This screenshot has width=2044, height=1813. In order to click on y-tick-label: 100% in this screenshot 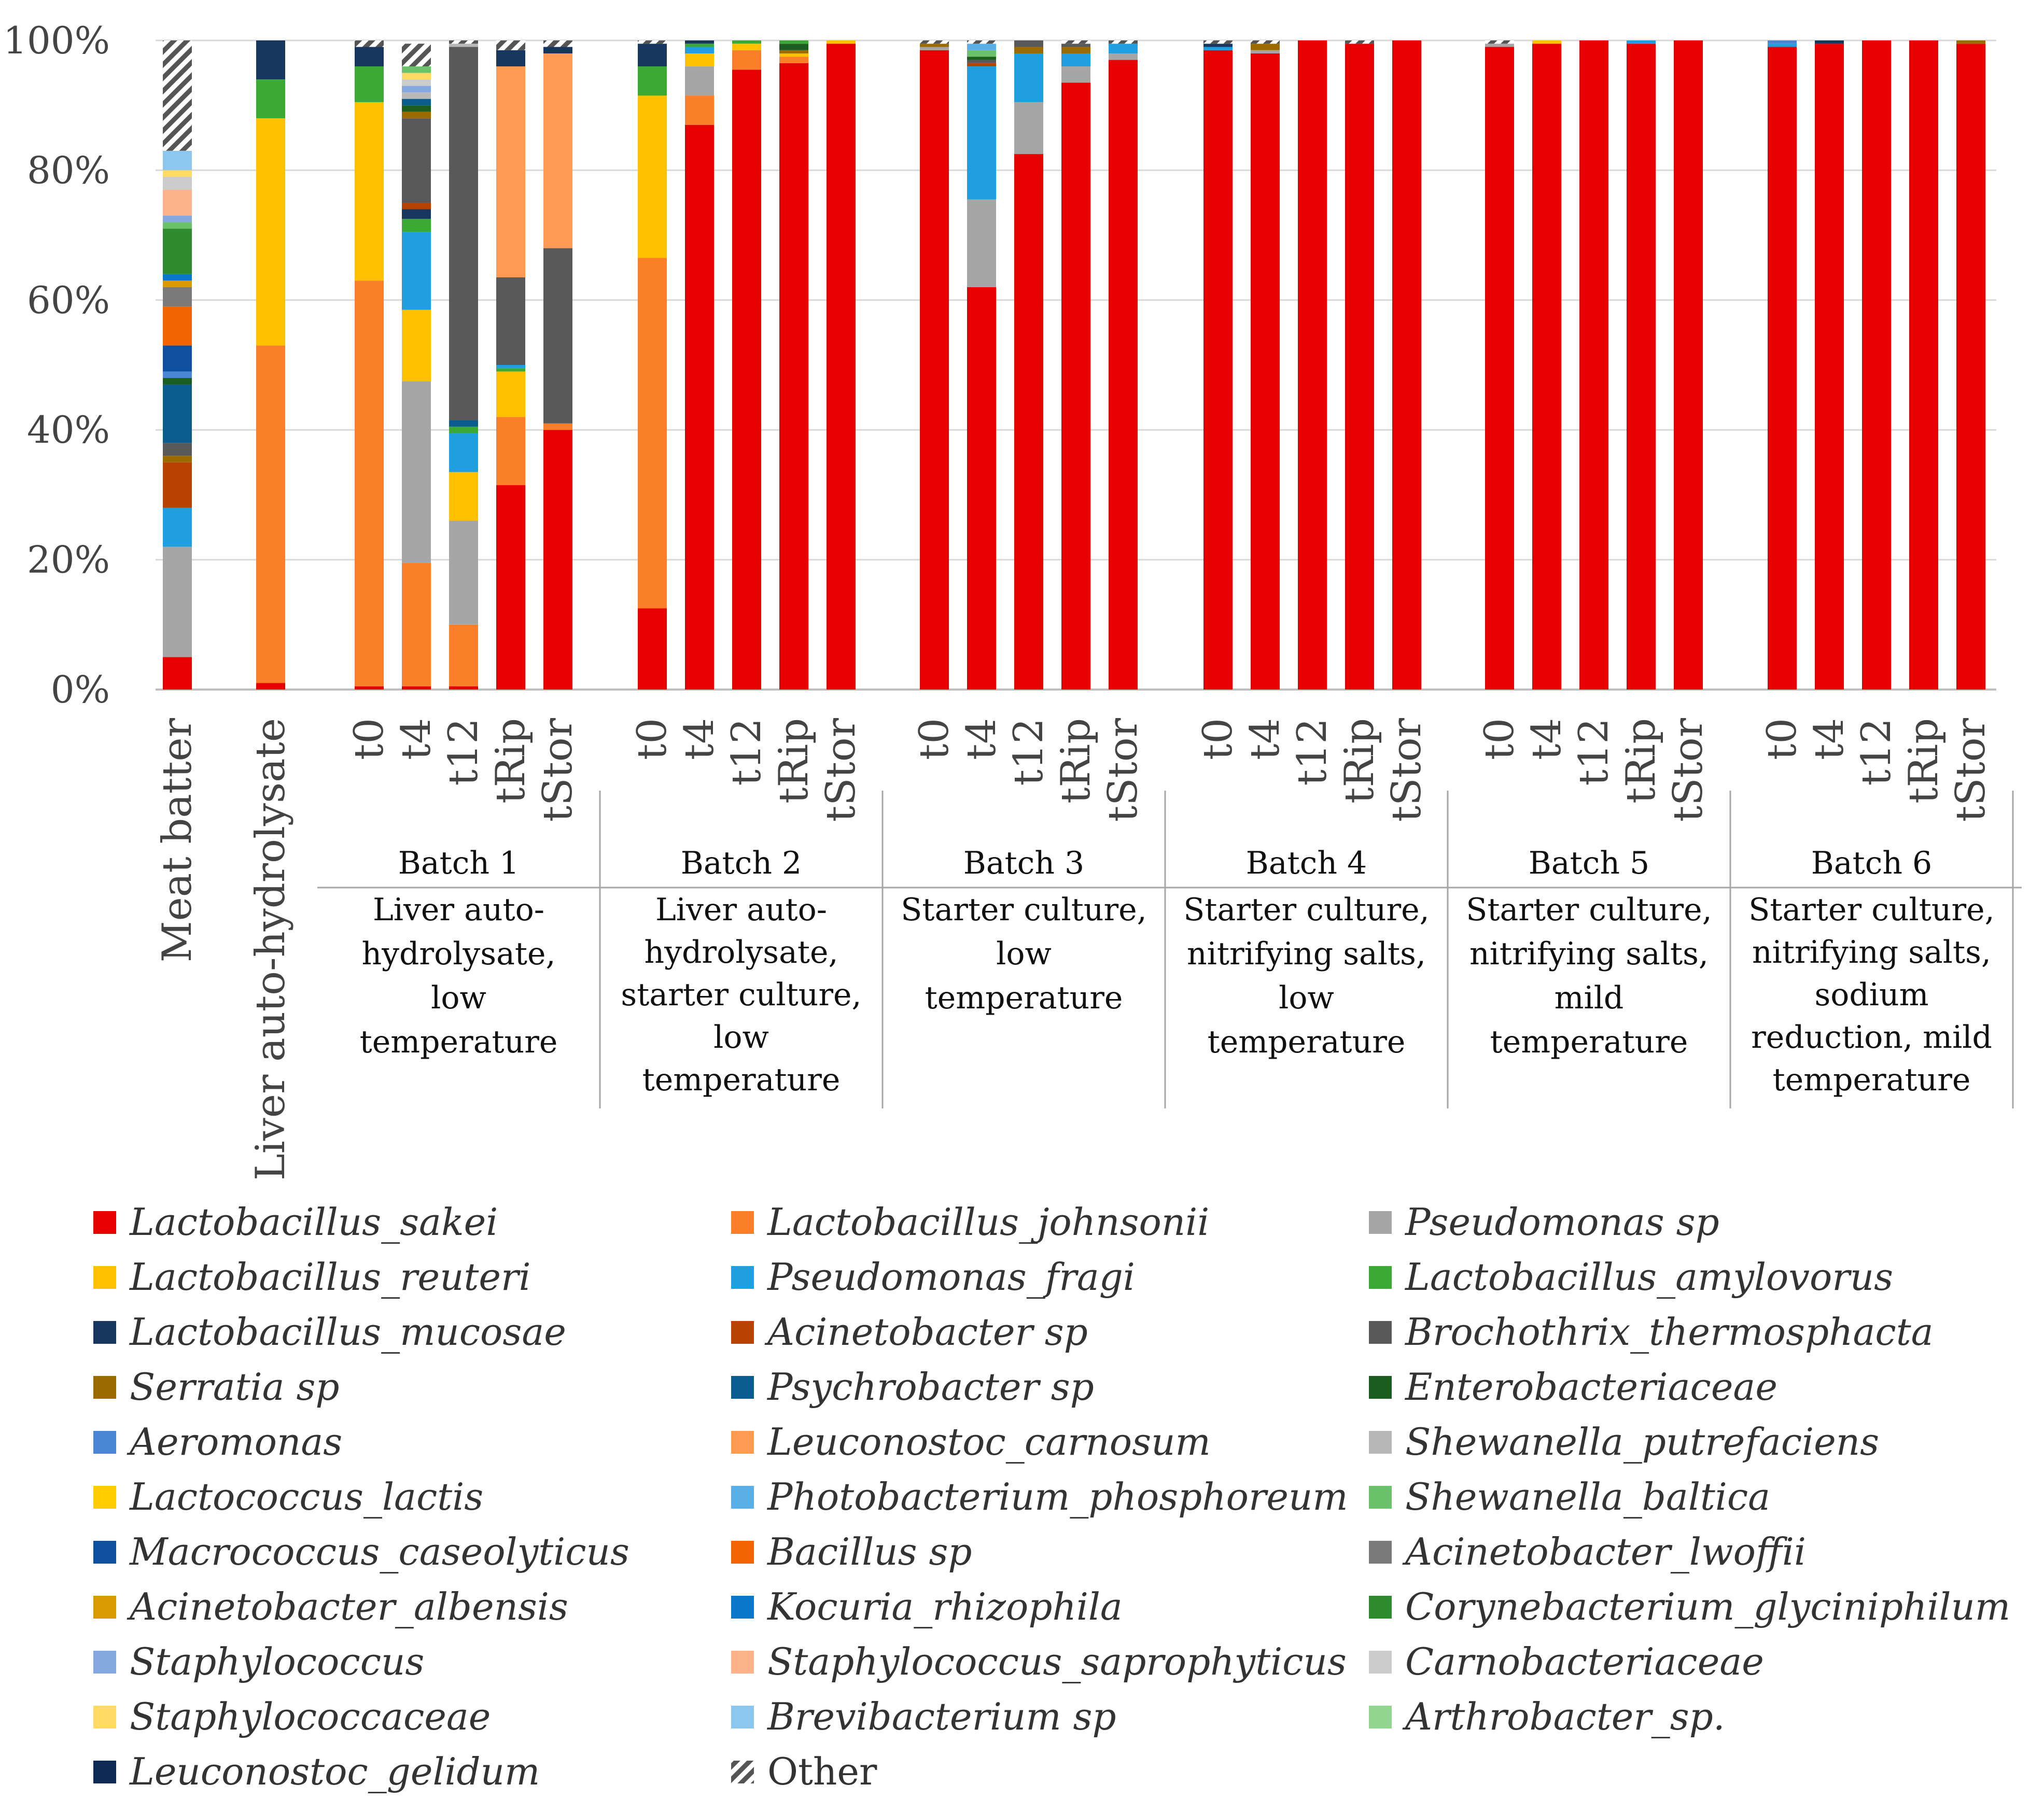, I will do `click(56, 40)`.